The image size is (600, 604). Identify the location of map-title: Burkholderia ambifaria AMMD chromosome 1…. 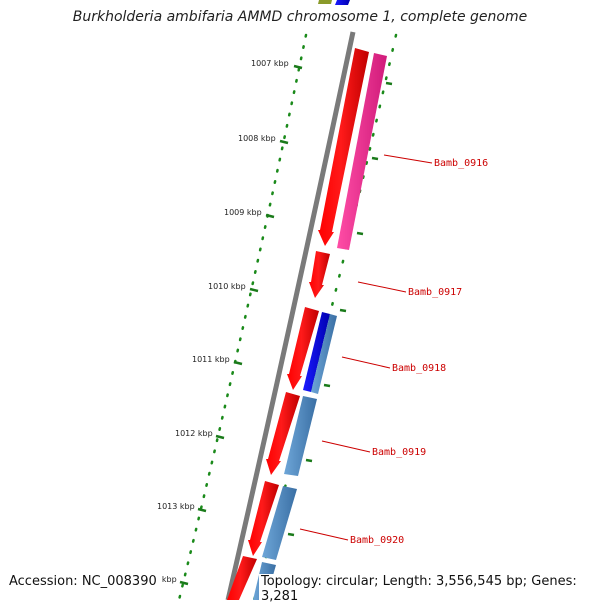
(300, 17).